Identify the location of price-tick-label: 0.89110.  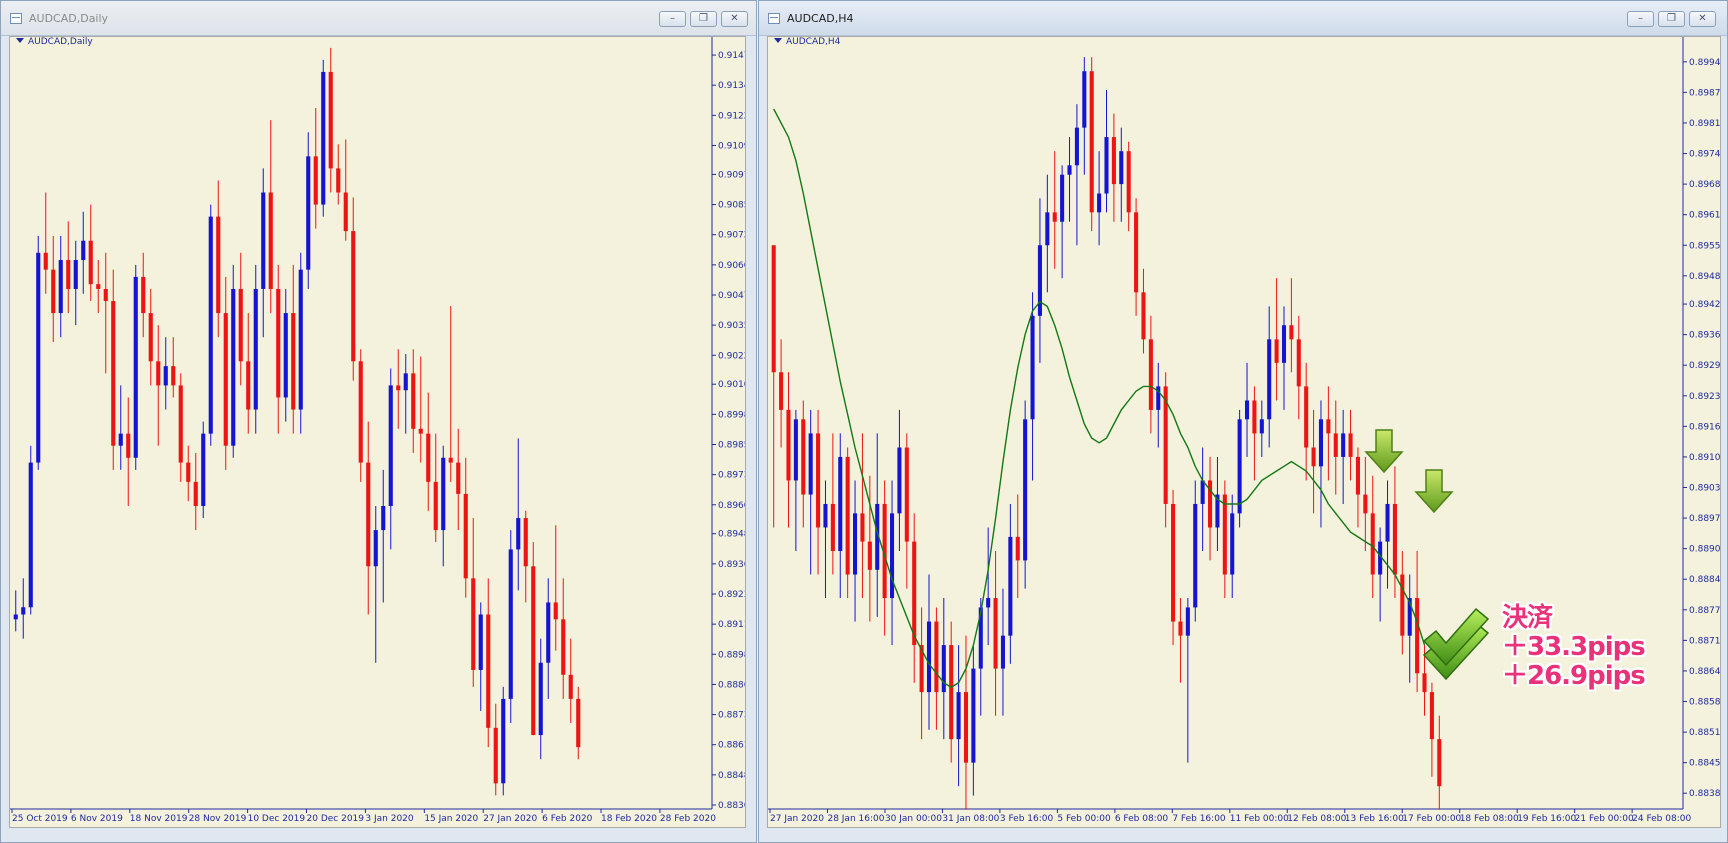
(731, 625).